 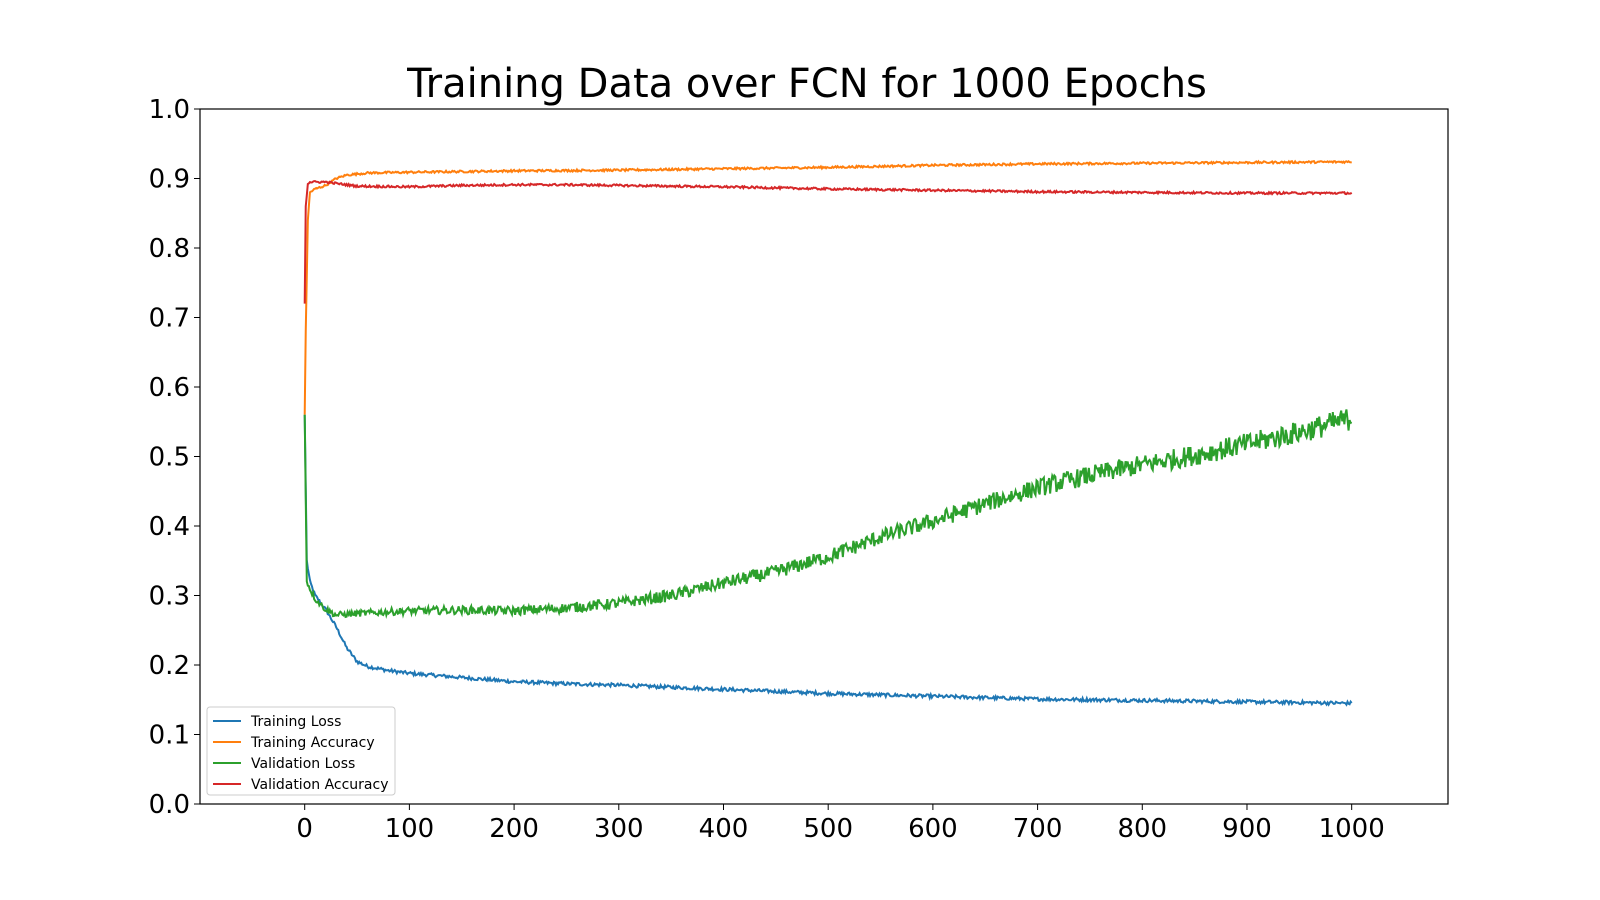 What do you see at coordinates (1142, 829) in the screenshot?
I see `x-tick-label: 800` at bounding box center [1142, 829].